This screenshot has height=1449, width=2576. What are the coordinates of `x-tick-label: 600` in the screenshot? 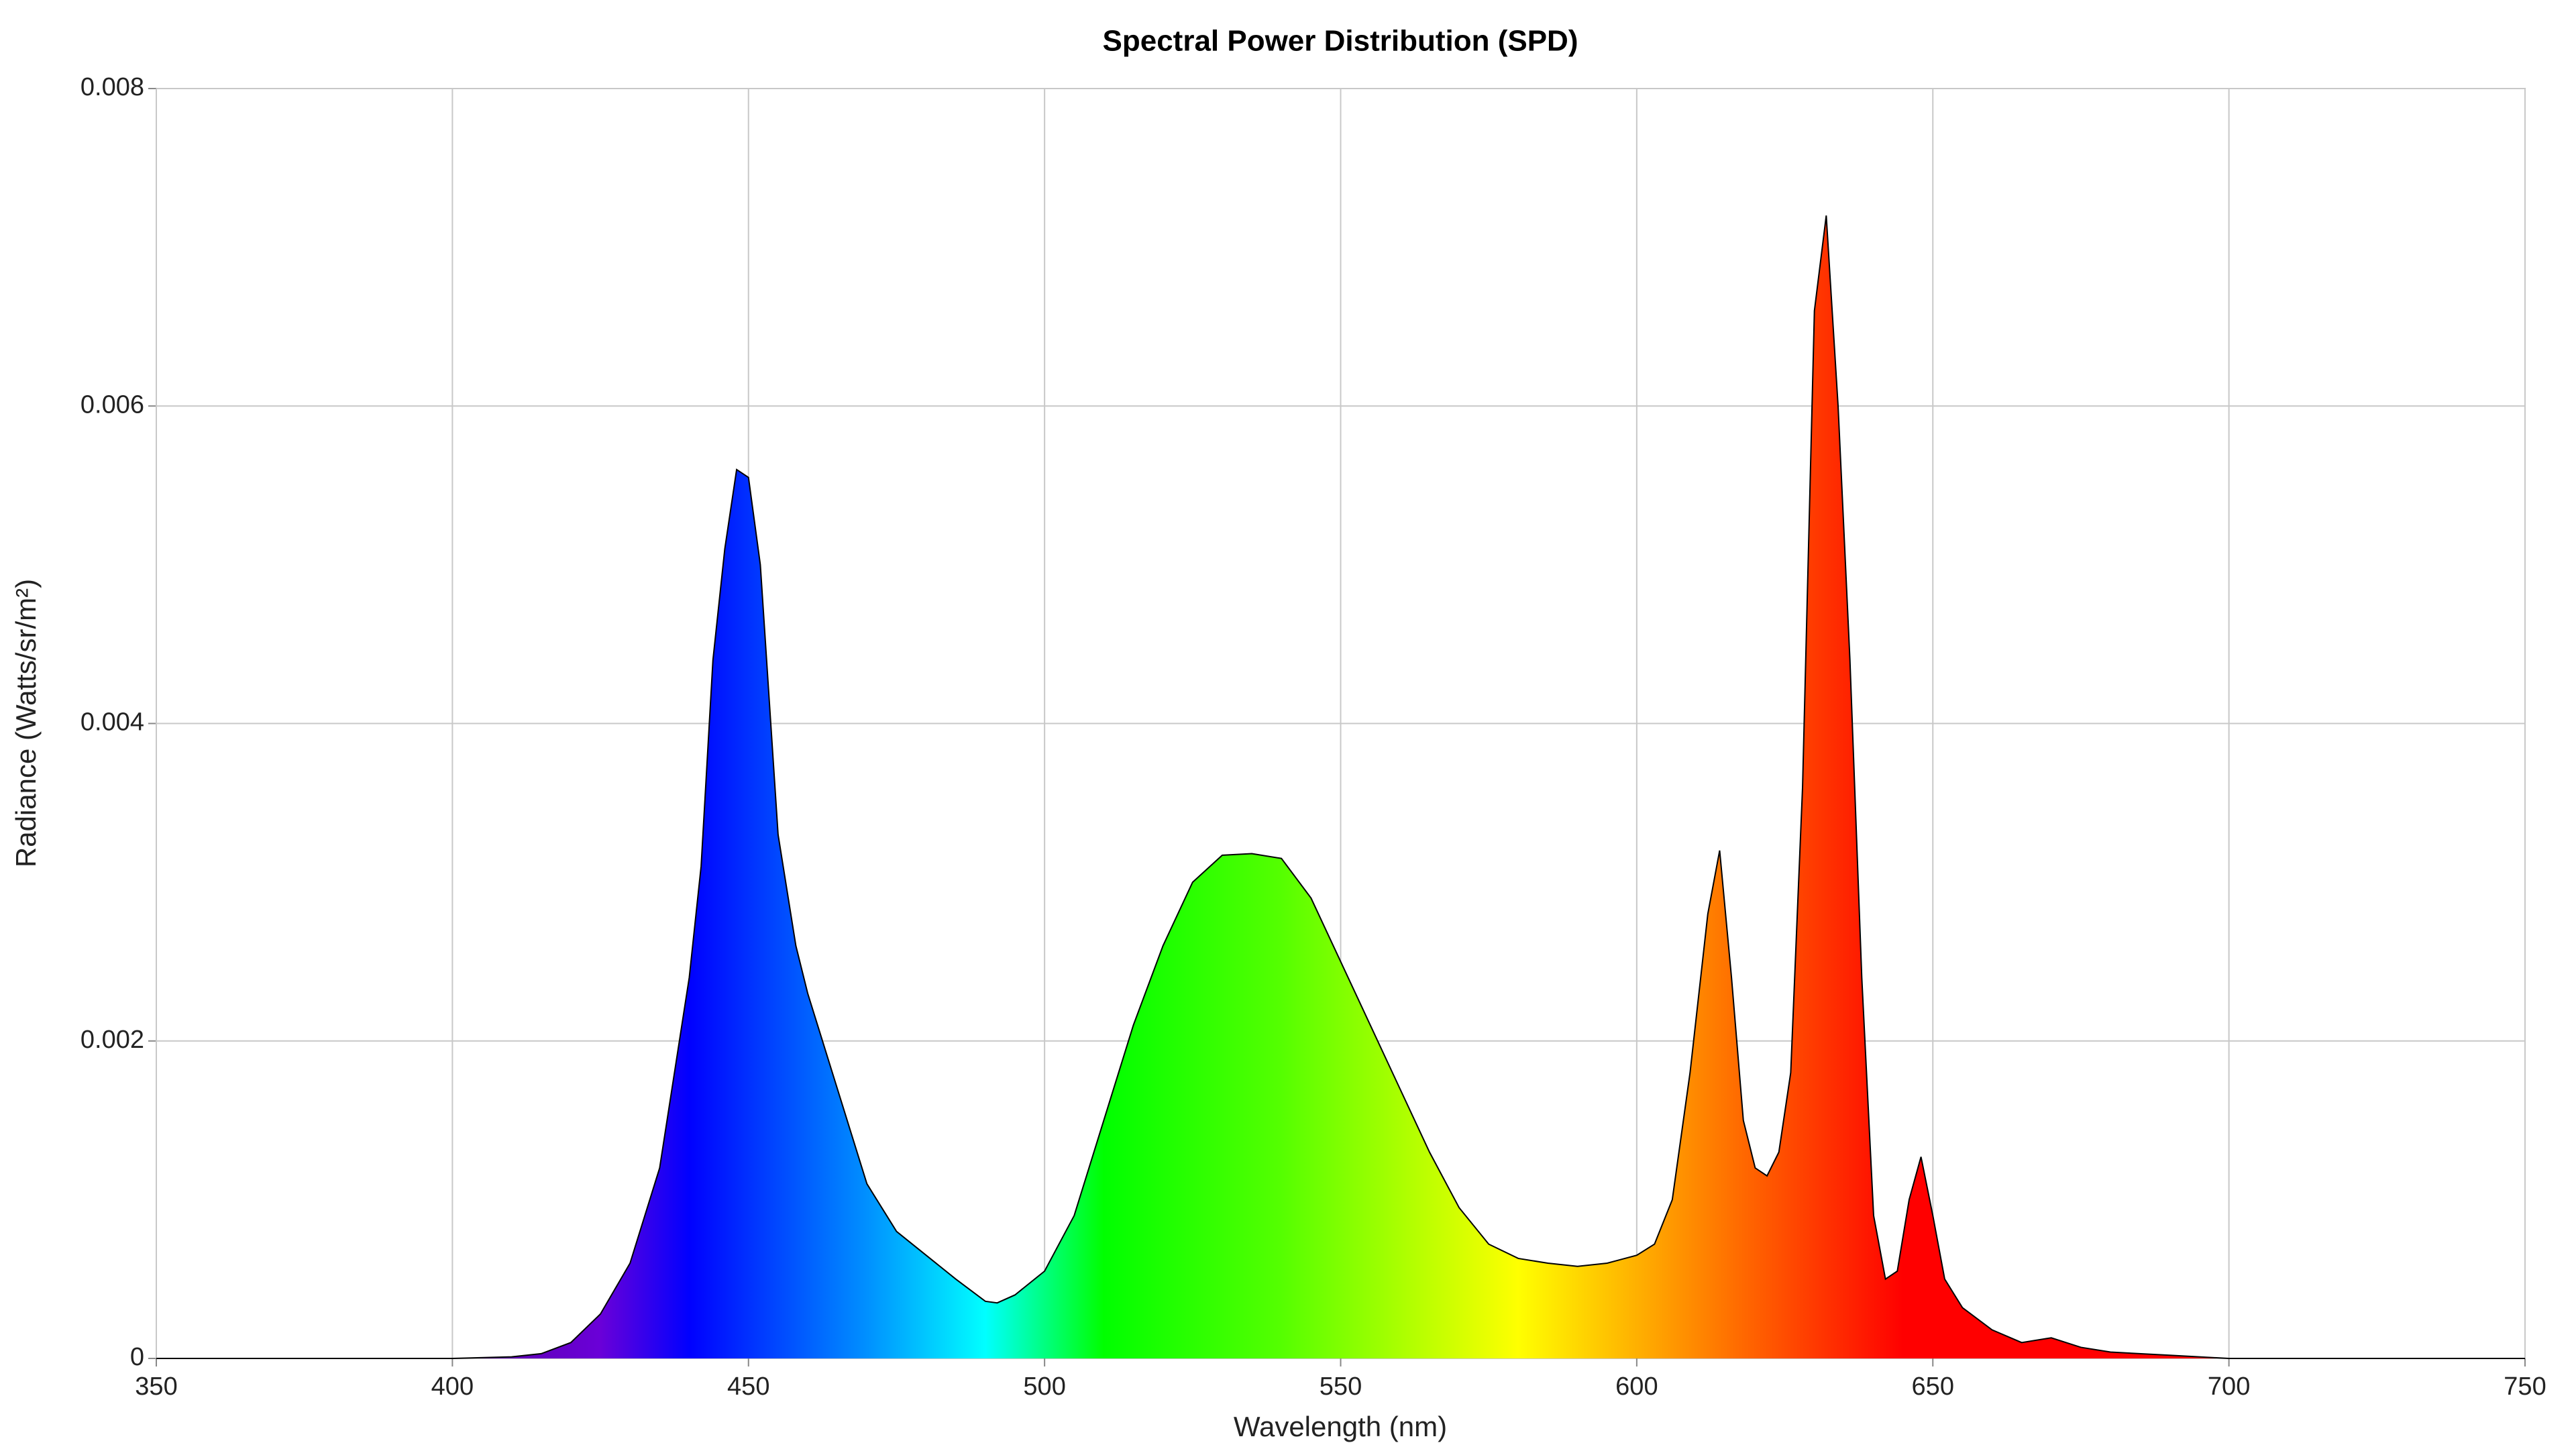 It's located at (1636, 1387).